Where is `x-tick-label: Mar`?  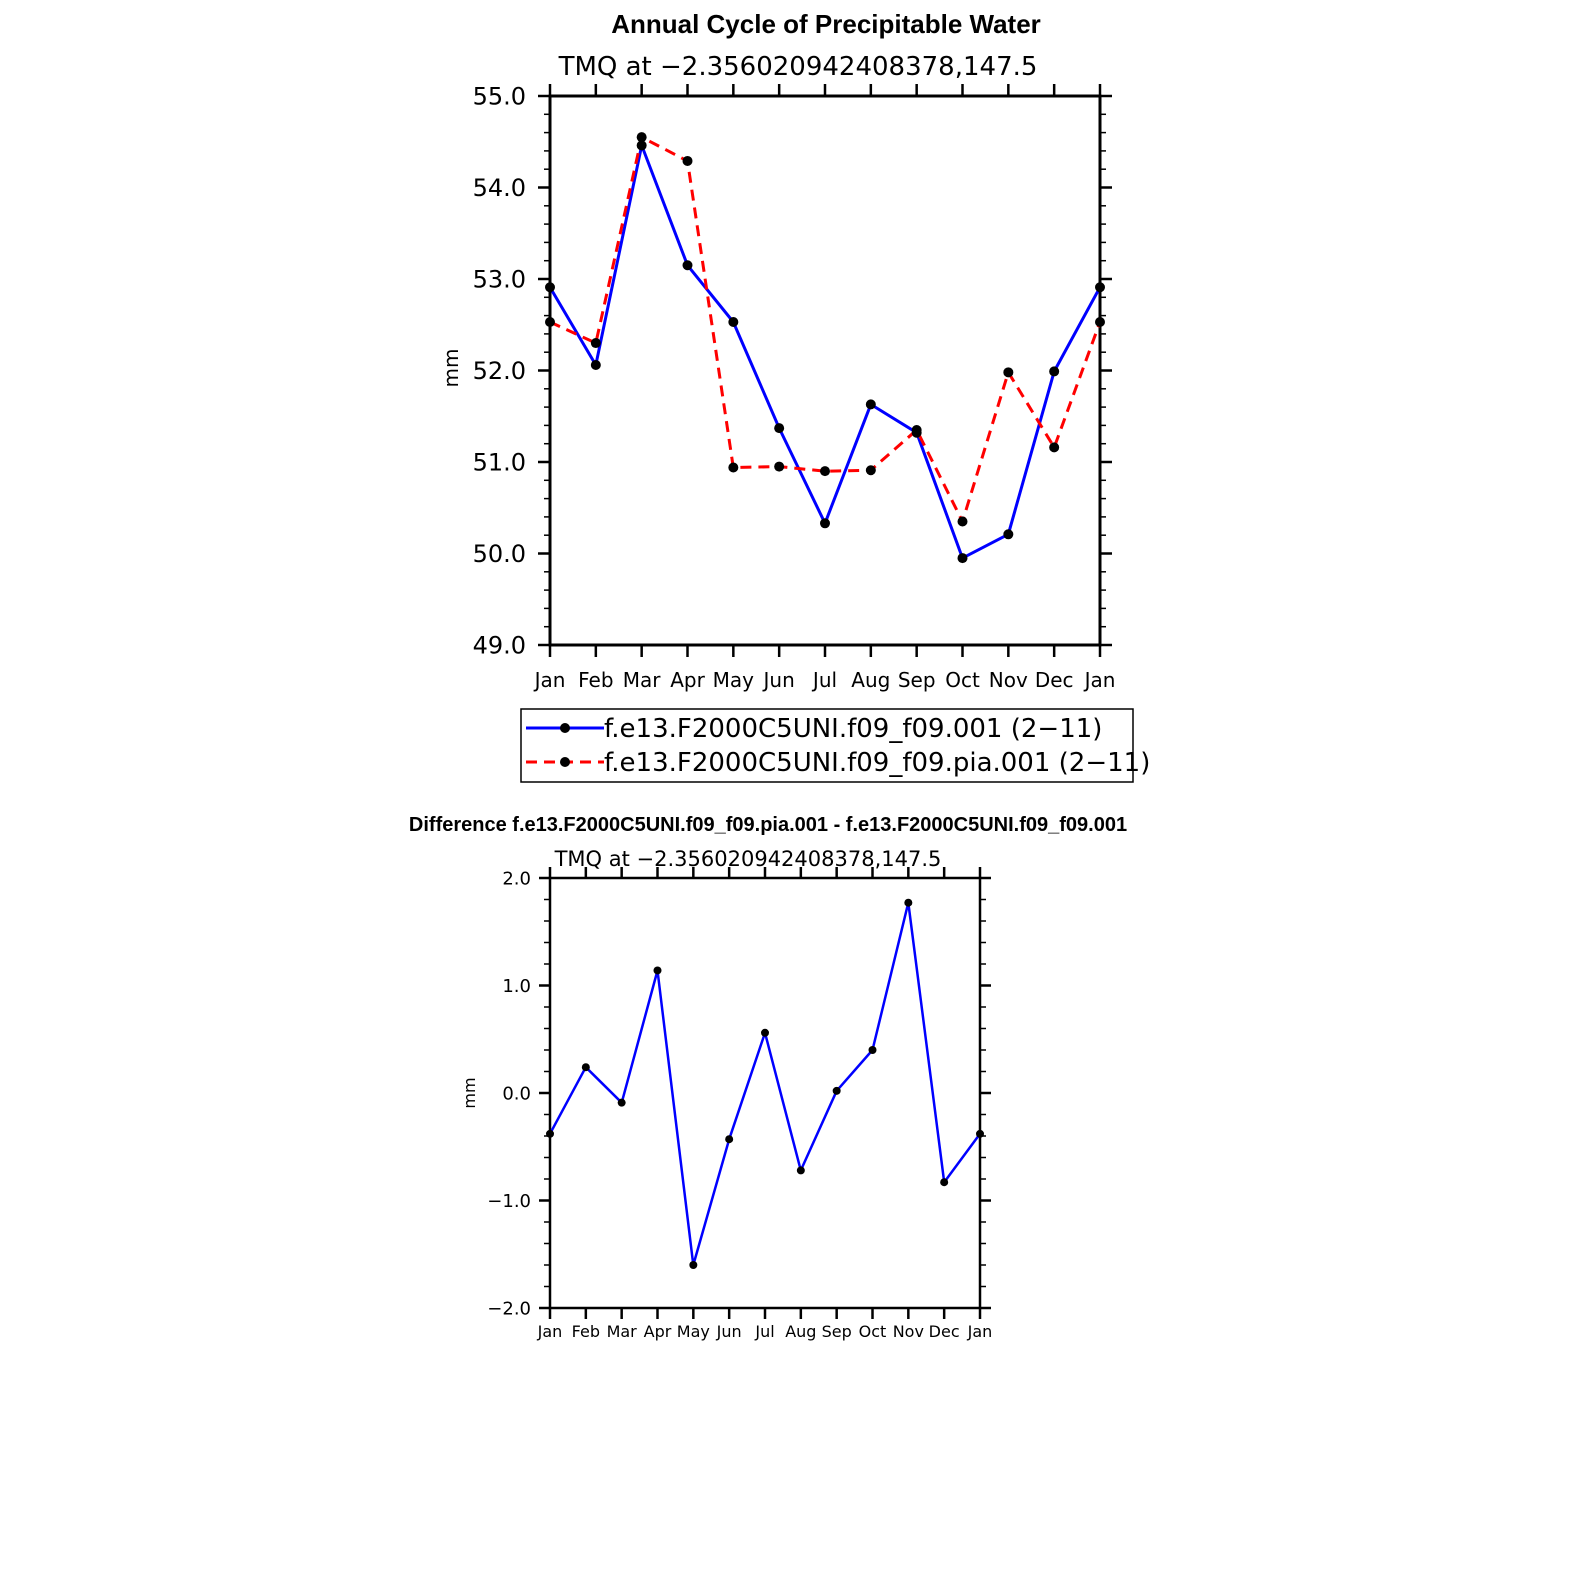 x-tick-label: Mar is located at coordinates (642, 680).